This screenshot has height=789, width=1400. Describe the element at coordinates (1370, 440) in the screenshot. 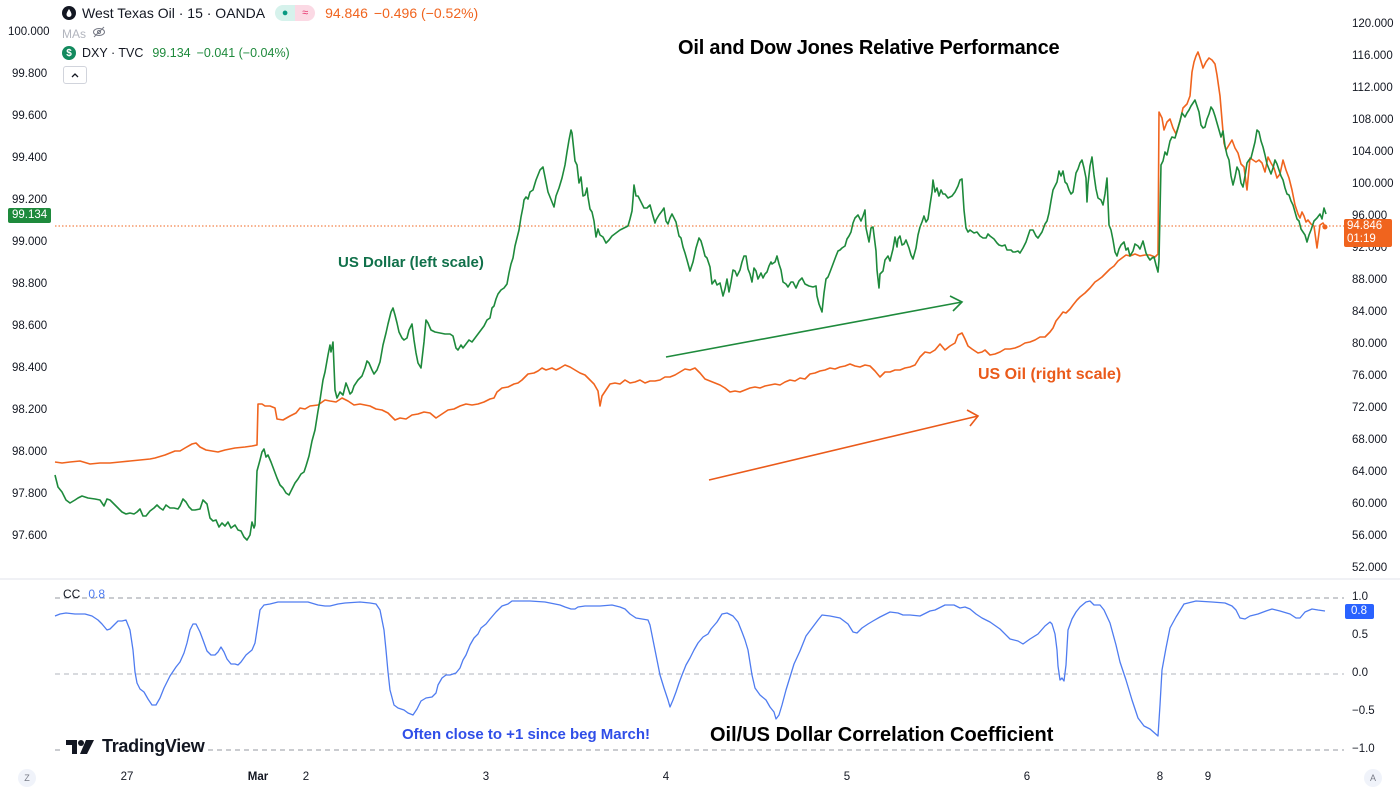

I see `right-axis-label: 68.000` at that location.